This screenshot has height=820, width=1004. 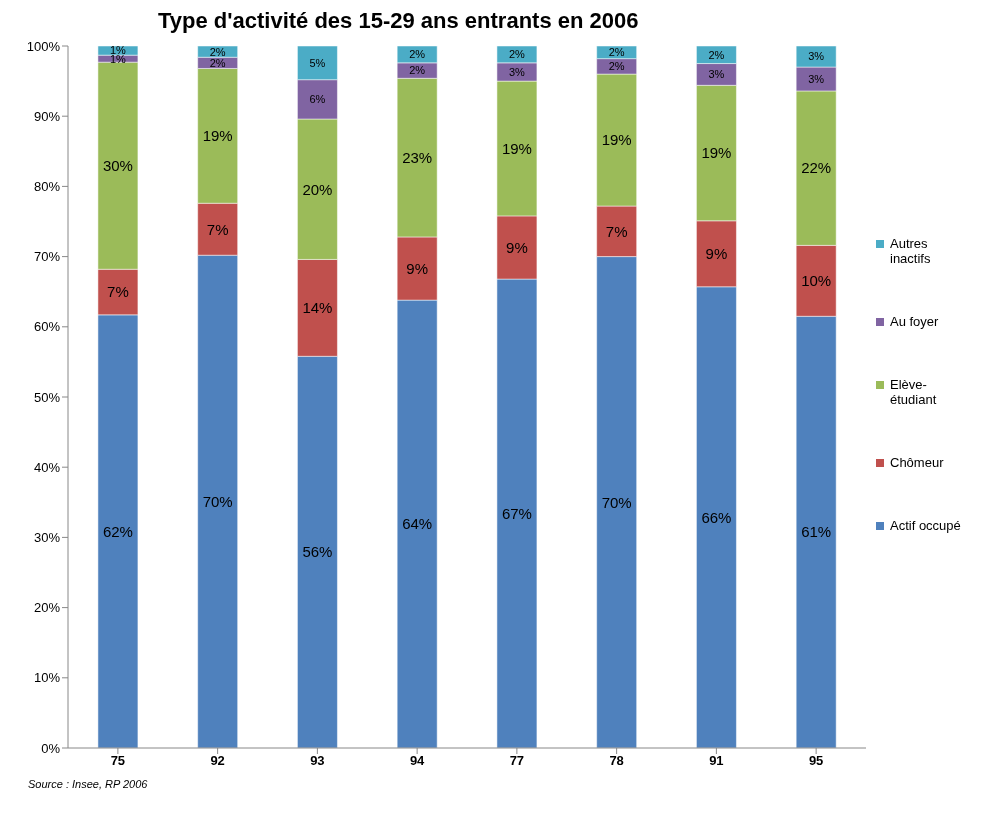 I want to click on data-label: 67%, so click(x=516, y=513).